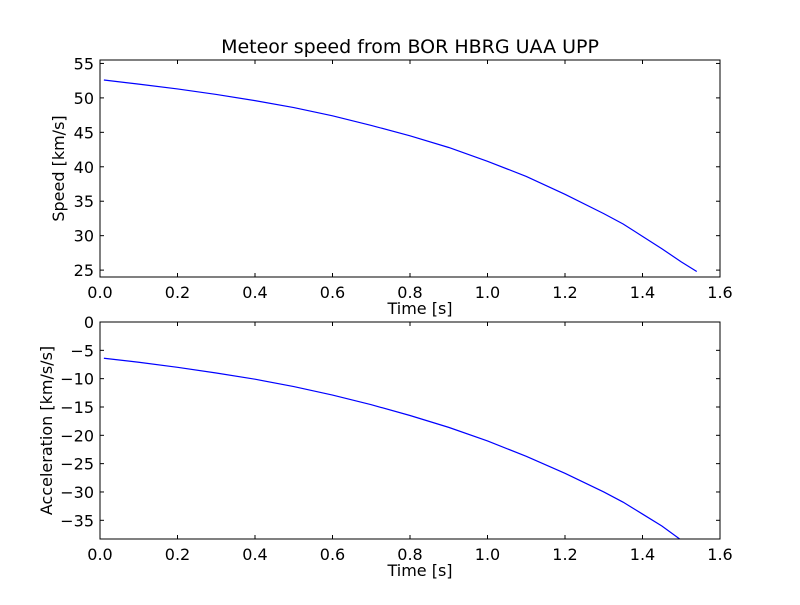  What do you see at coordinates (77, 435) in the screenshot?
I see `acceleration-y-tick-label: −20` at bounding box center [77, 435].